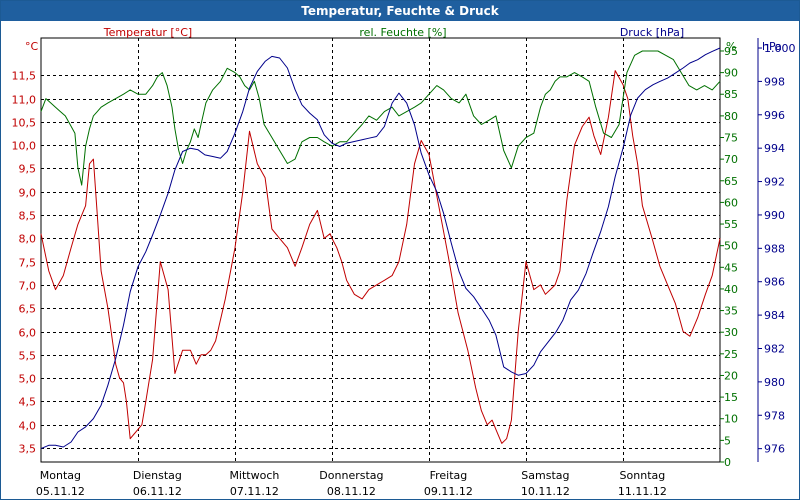 Image resolution: width=800 pixels, height=500 pixels. Describe the element at coordinates (731, 354) in the screenshot. I see `humidity-tick-label: 25` at that location.